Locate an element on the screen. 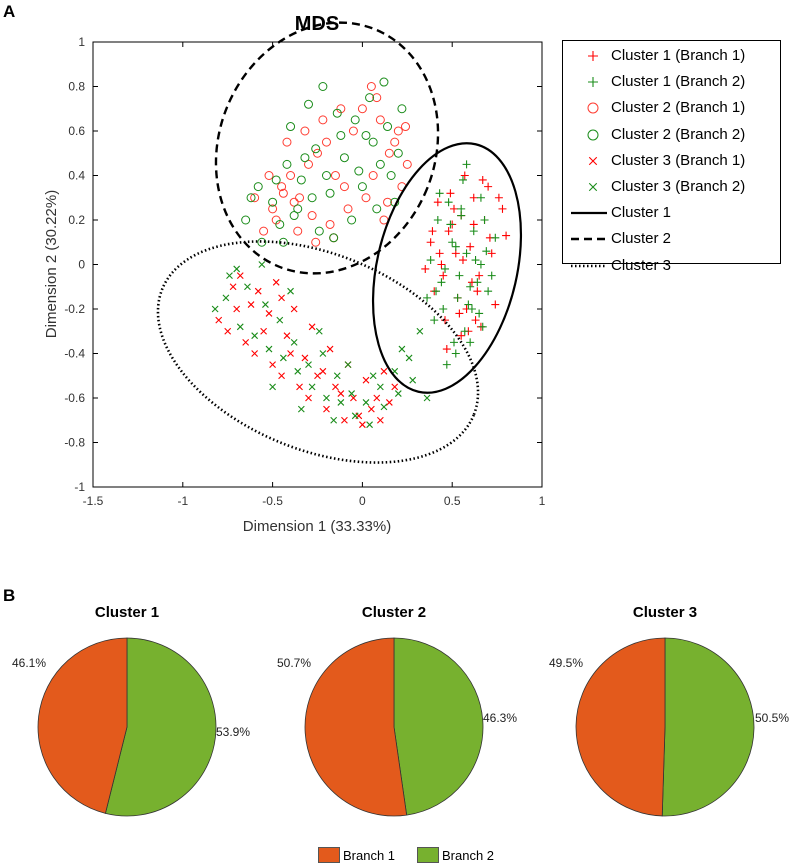  pie-legend-label: Branch 1 is located at coordinates (369, 855).